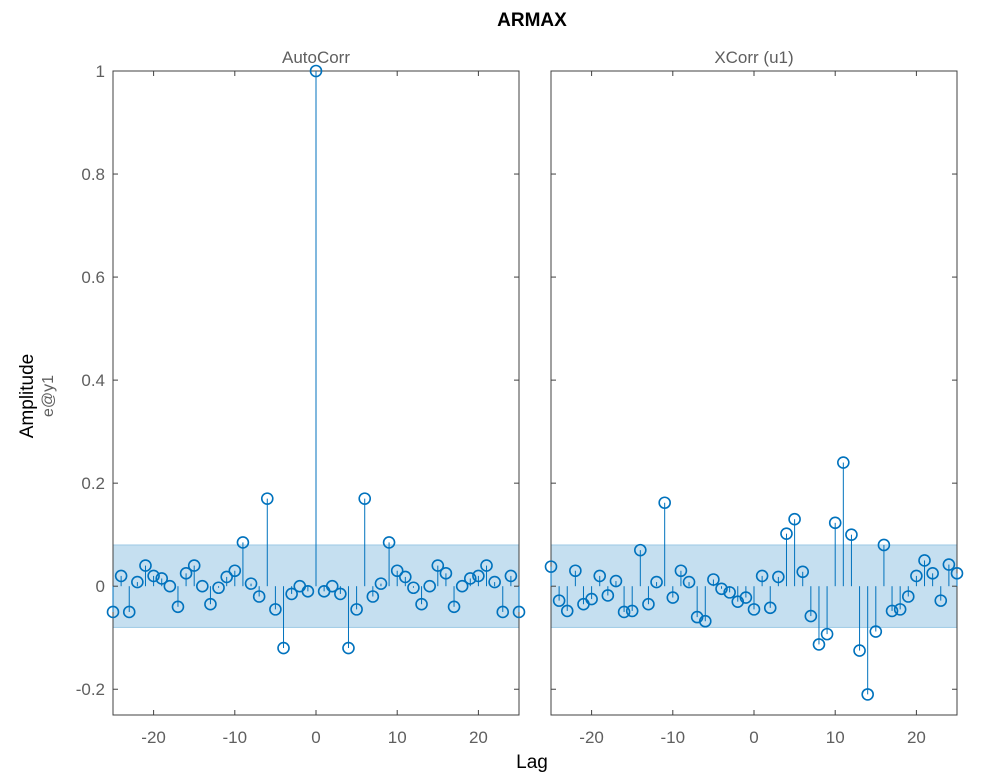  I want to click on y-axis-sublabel: e@y1, so click(48, 396).